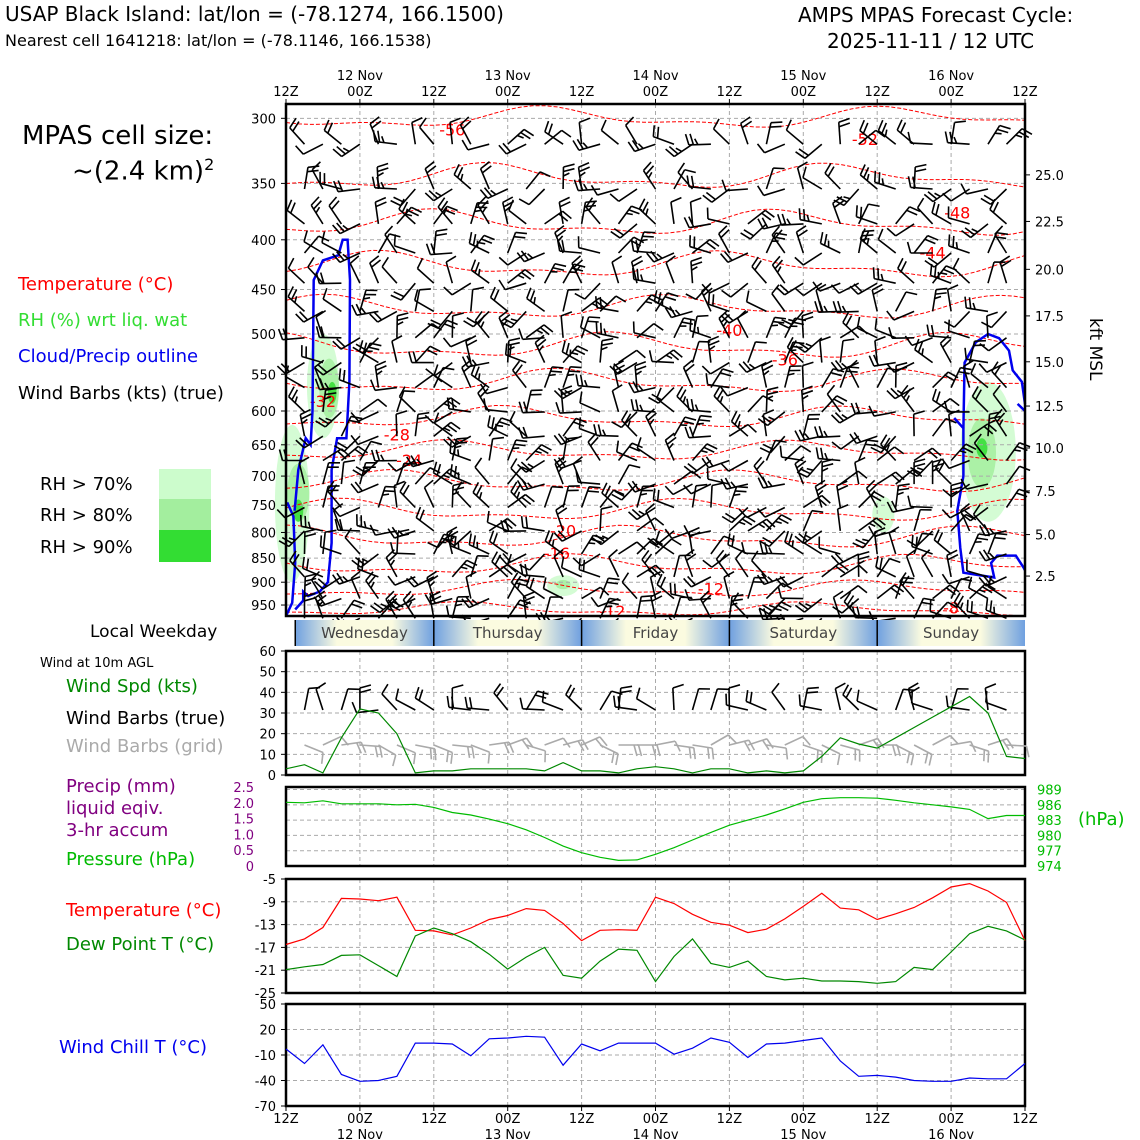  What do you see at coordinates (867, 700) in the screenshot?
I see `surface-barb` at bounding box center [867, 700].